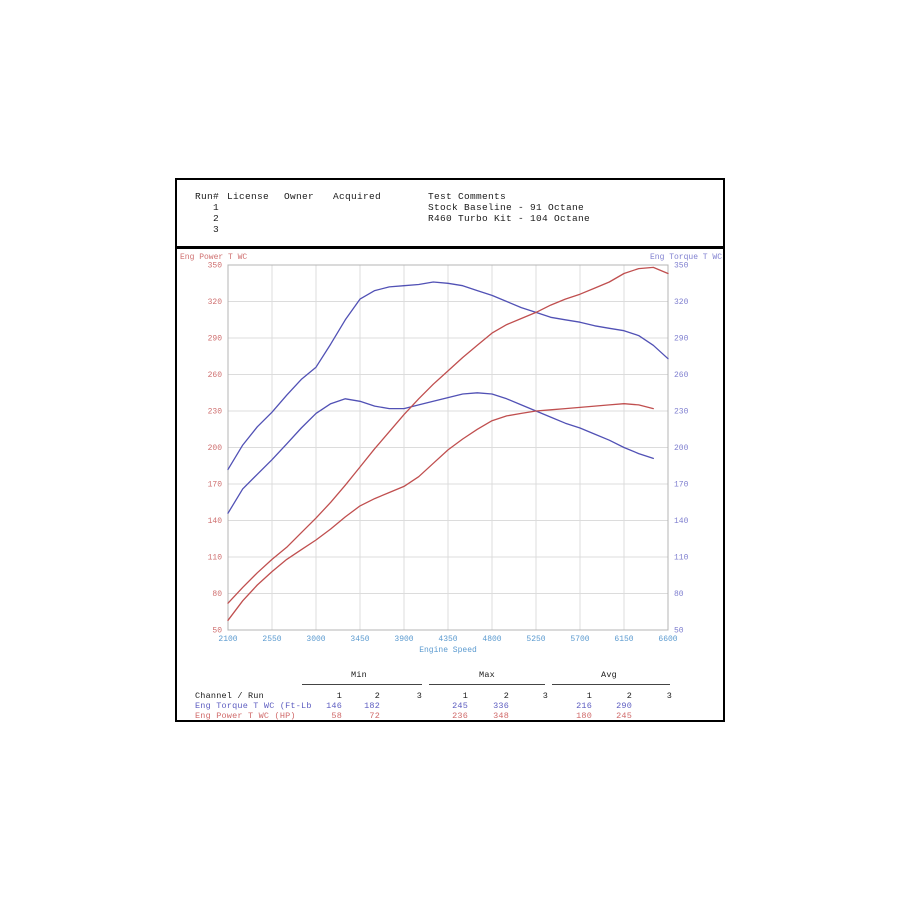 The width and height of the screenshot is (900, 900). Describe the element at coordinates (487, 675) in the screenshot. I see `stats-group-max: Max` at that location.